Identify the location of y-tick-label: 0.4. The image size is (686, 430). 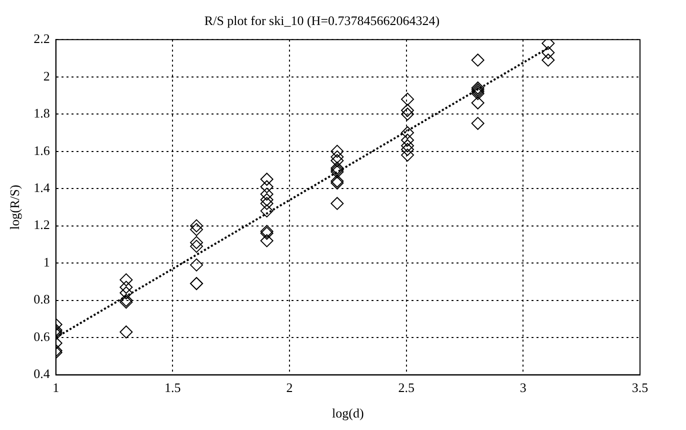
(42, 374).